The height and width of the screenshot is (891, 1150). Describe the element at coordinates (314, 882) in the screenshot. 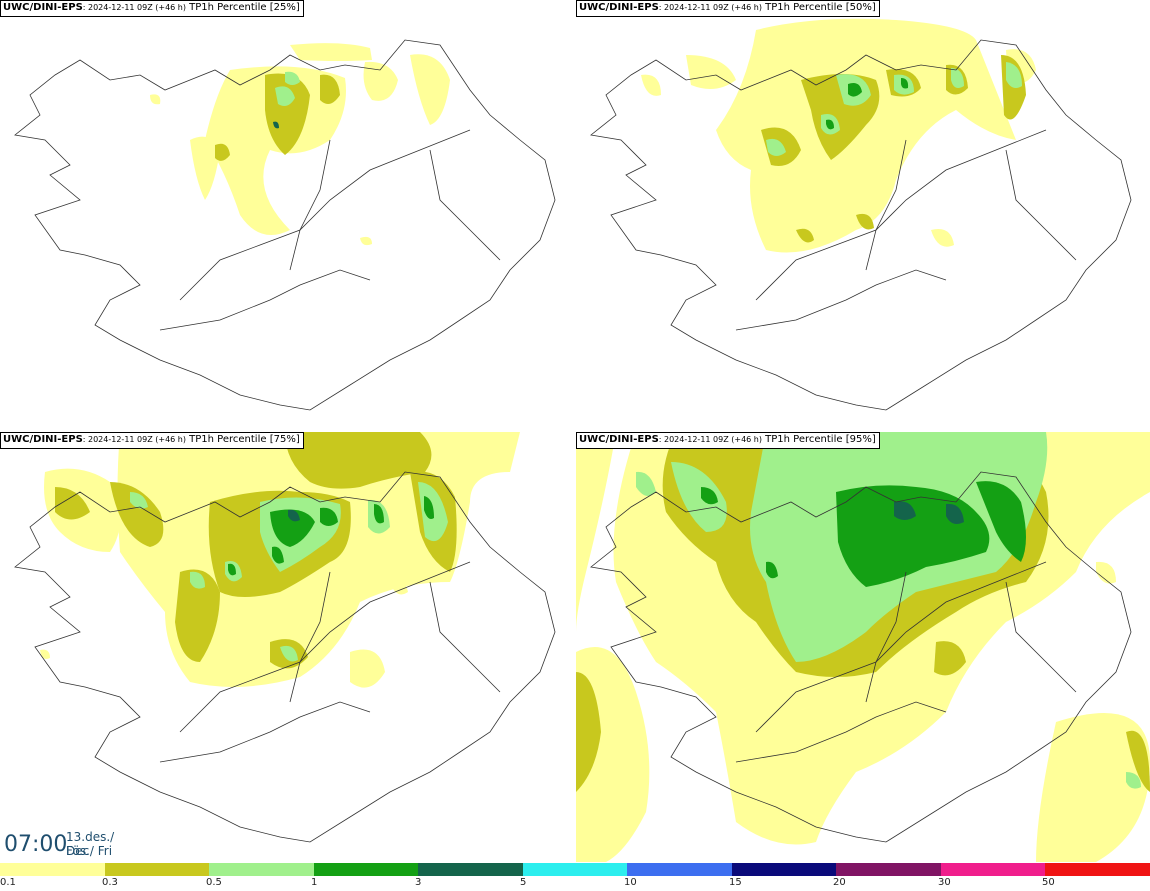

I see `colorbar-tick-label: 1` at that location.